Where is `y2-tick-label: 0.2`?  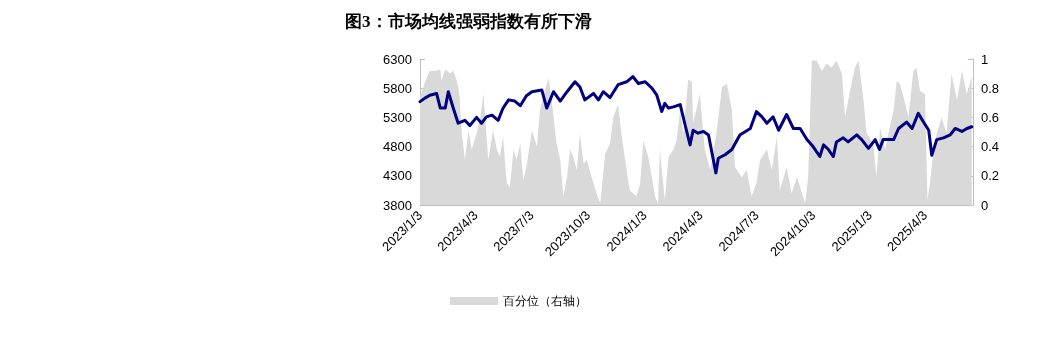
y2-tick-label: 0.2 is located at coordinates (990, 176).